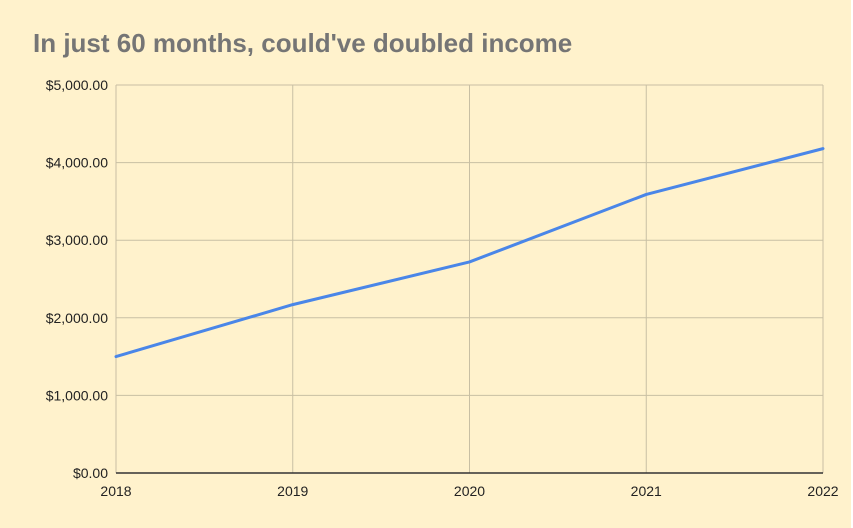 This screenshot has width=853, height=528. I want to click on x-tick-label: 2019, so click(292, 491).